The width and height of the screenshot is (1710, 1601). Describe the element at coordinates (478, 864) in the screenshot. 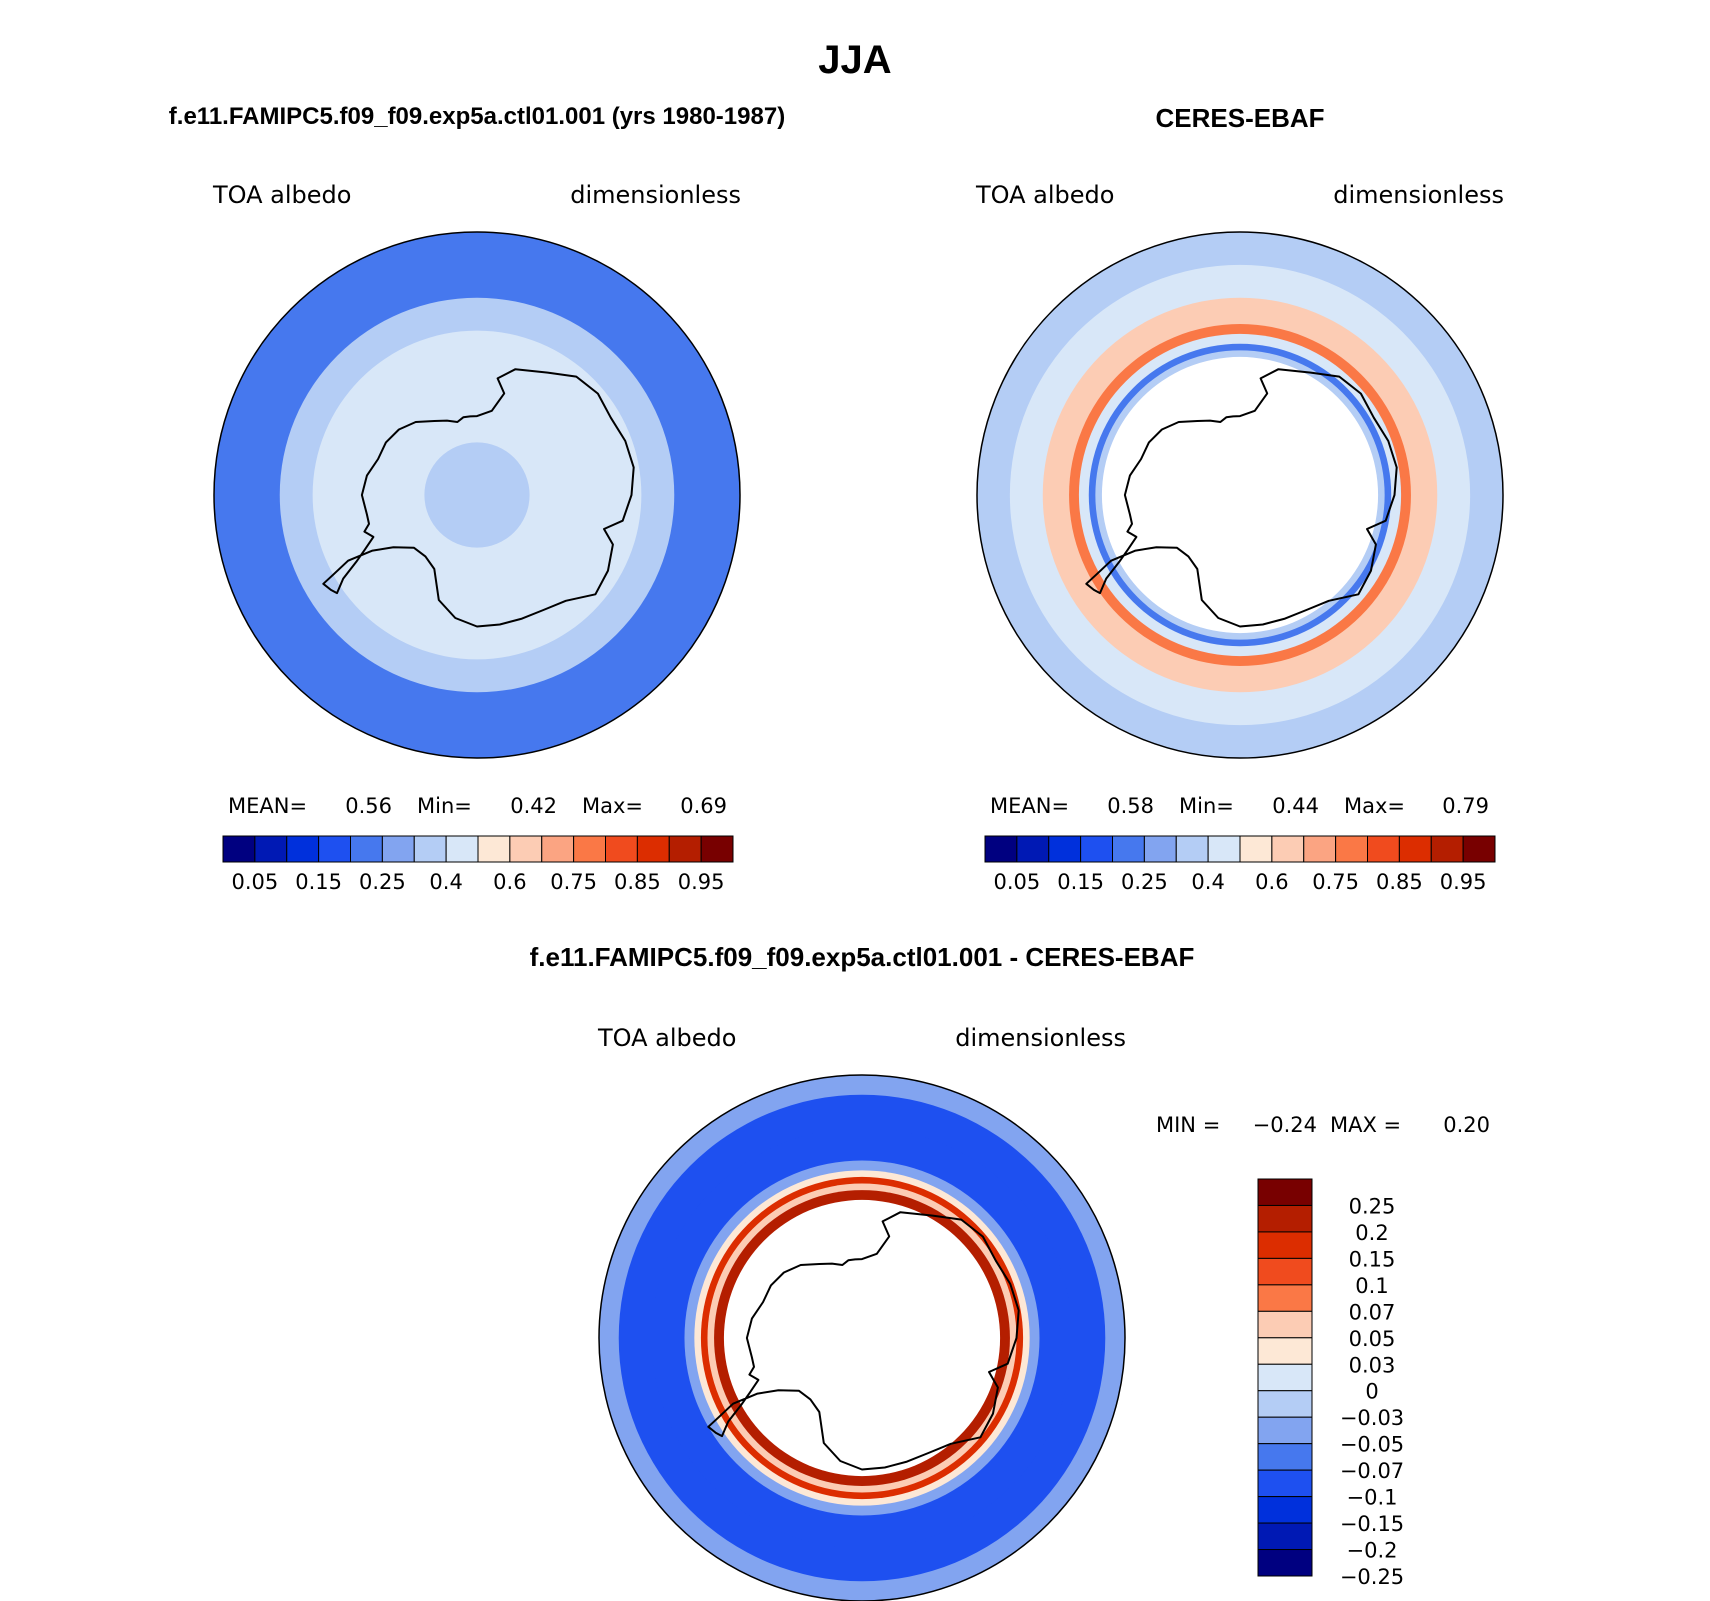

I see `panel-model-colorbar: 0.05 0.15 0.25 0.4 0.6 0.75 0.85 0.95` at that location.